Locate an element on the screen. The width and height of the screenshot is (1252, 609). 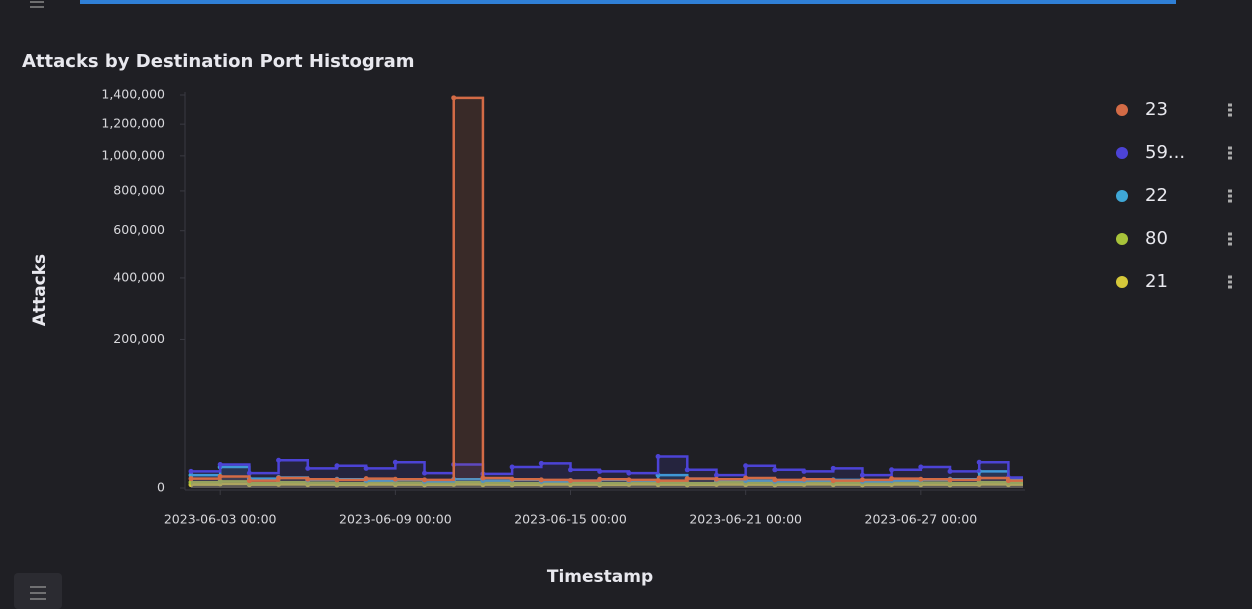
y-tick-label: 400,000 is located at coordinates (139, 276).